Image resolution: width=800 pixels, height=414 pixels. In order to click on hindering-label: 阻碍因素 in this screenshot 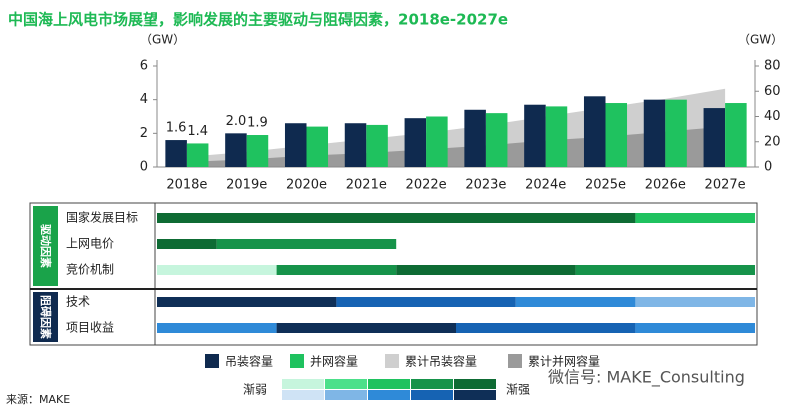, I will do `click(46, 317)`.